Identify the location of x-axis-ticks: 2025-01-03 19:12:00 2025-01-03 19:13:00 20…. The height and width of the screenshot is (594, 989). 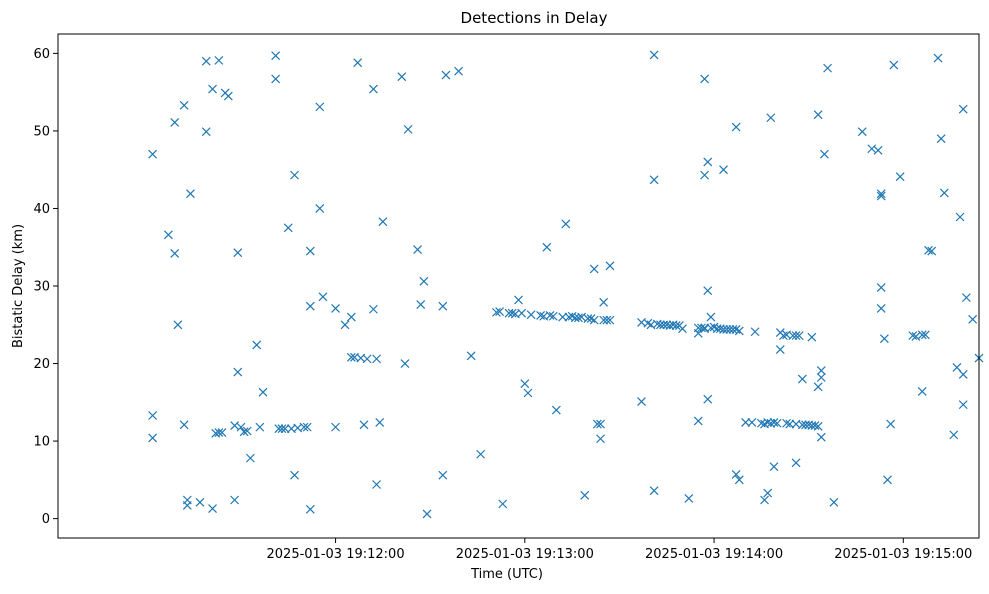
(619, 550).